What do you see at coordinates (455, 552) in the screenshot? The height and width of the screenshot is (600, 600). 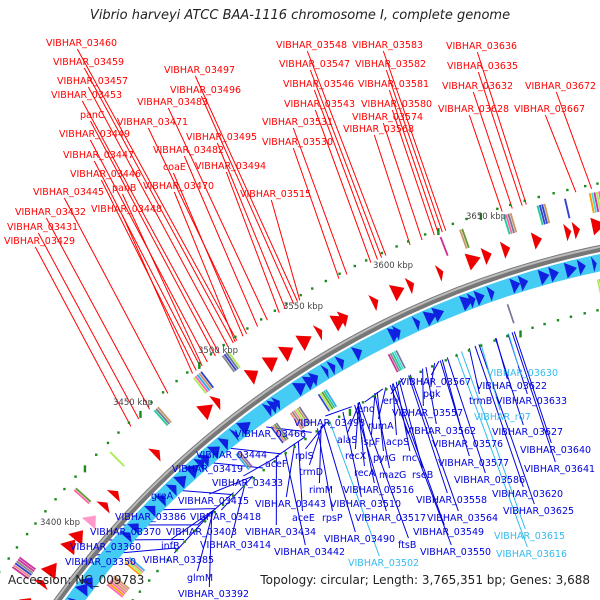 I see `reverse-gene-label: VIBHAR_03550` at bounding box center [455, 552].